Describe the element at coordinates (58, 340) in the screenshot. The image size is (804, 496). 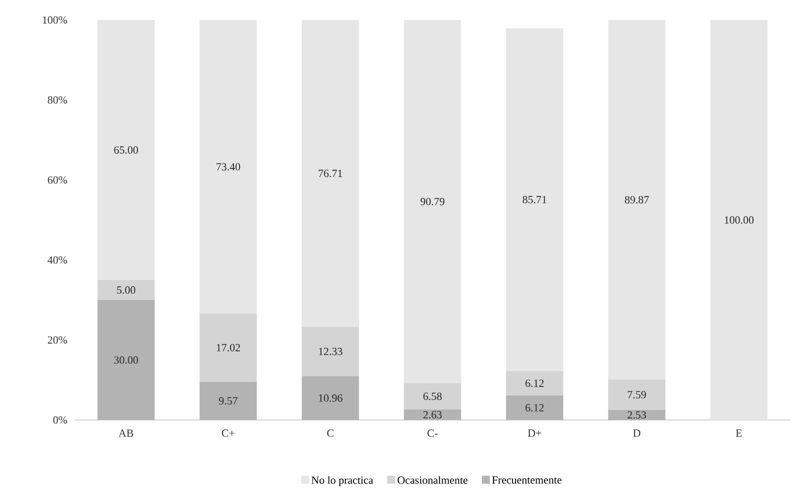
I see `y-tick-label: 20%` at that location.